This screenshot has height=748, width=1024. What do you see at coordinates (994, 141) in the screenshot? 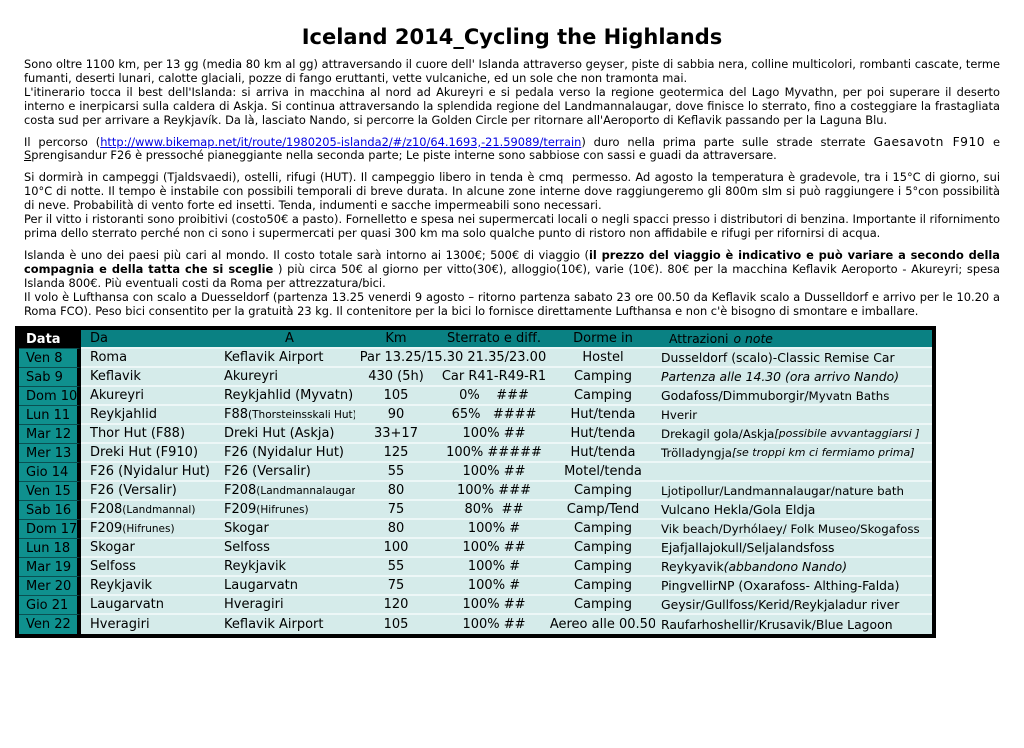
I see `text-segment: e` at bounding box center [994, 141].